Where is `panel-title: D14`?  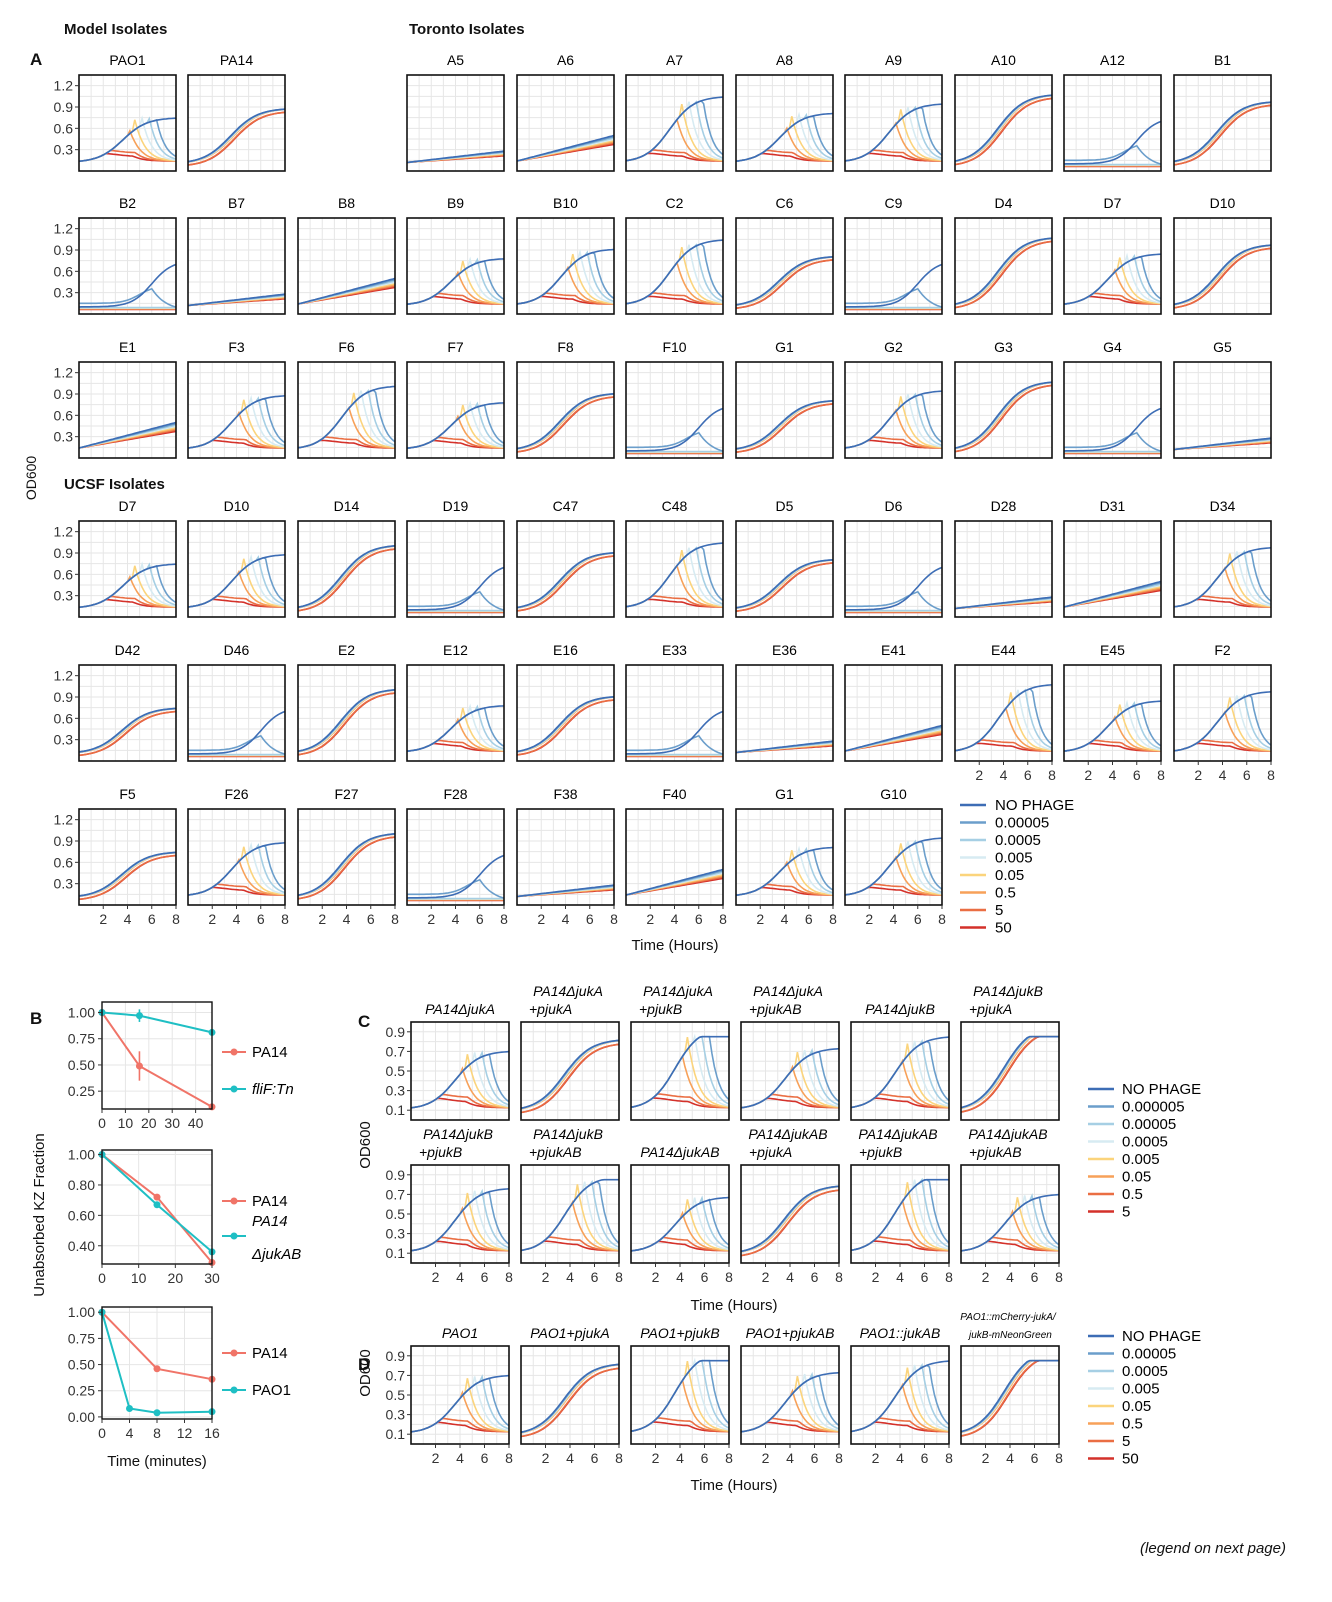 panel-title: D14 is located at coordinates (347, 506).